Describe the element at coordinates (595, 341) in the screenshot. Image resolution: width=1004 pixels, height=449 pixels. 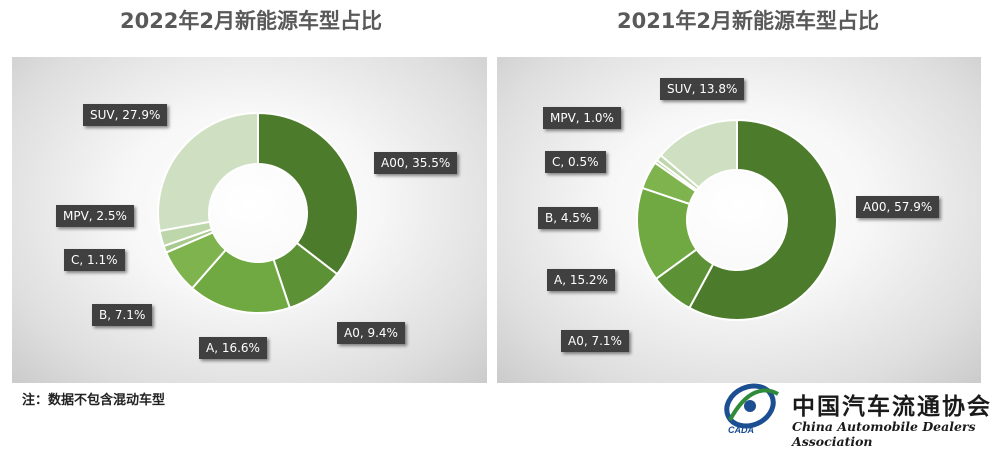
I see `data-label-a0: A0, 7.1%` at that location.